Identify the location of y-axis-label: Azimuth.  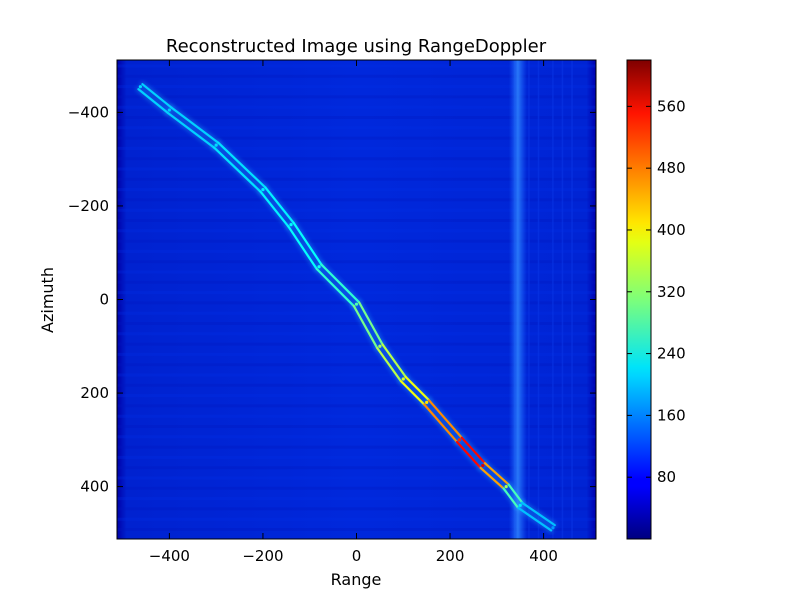
(47, 300).